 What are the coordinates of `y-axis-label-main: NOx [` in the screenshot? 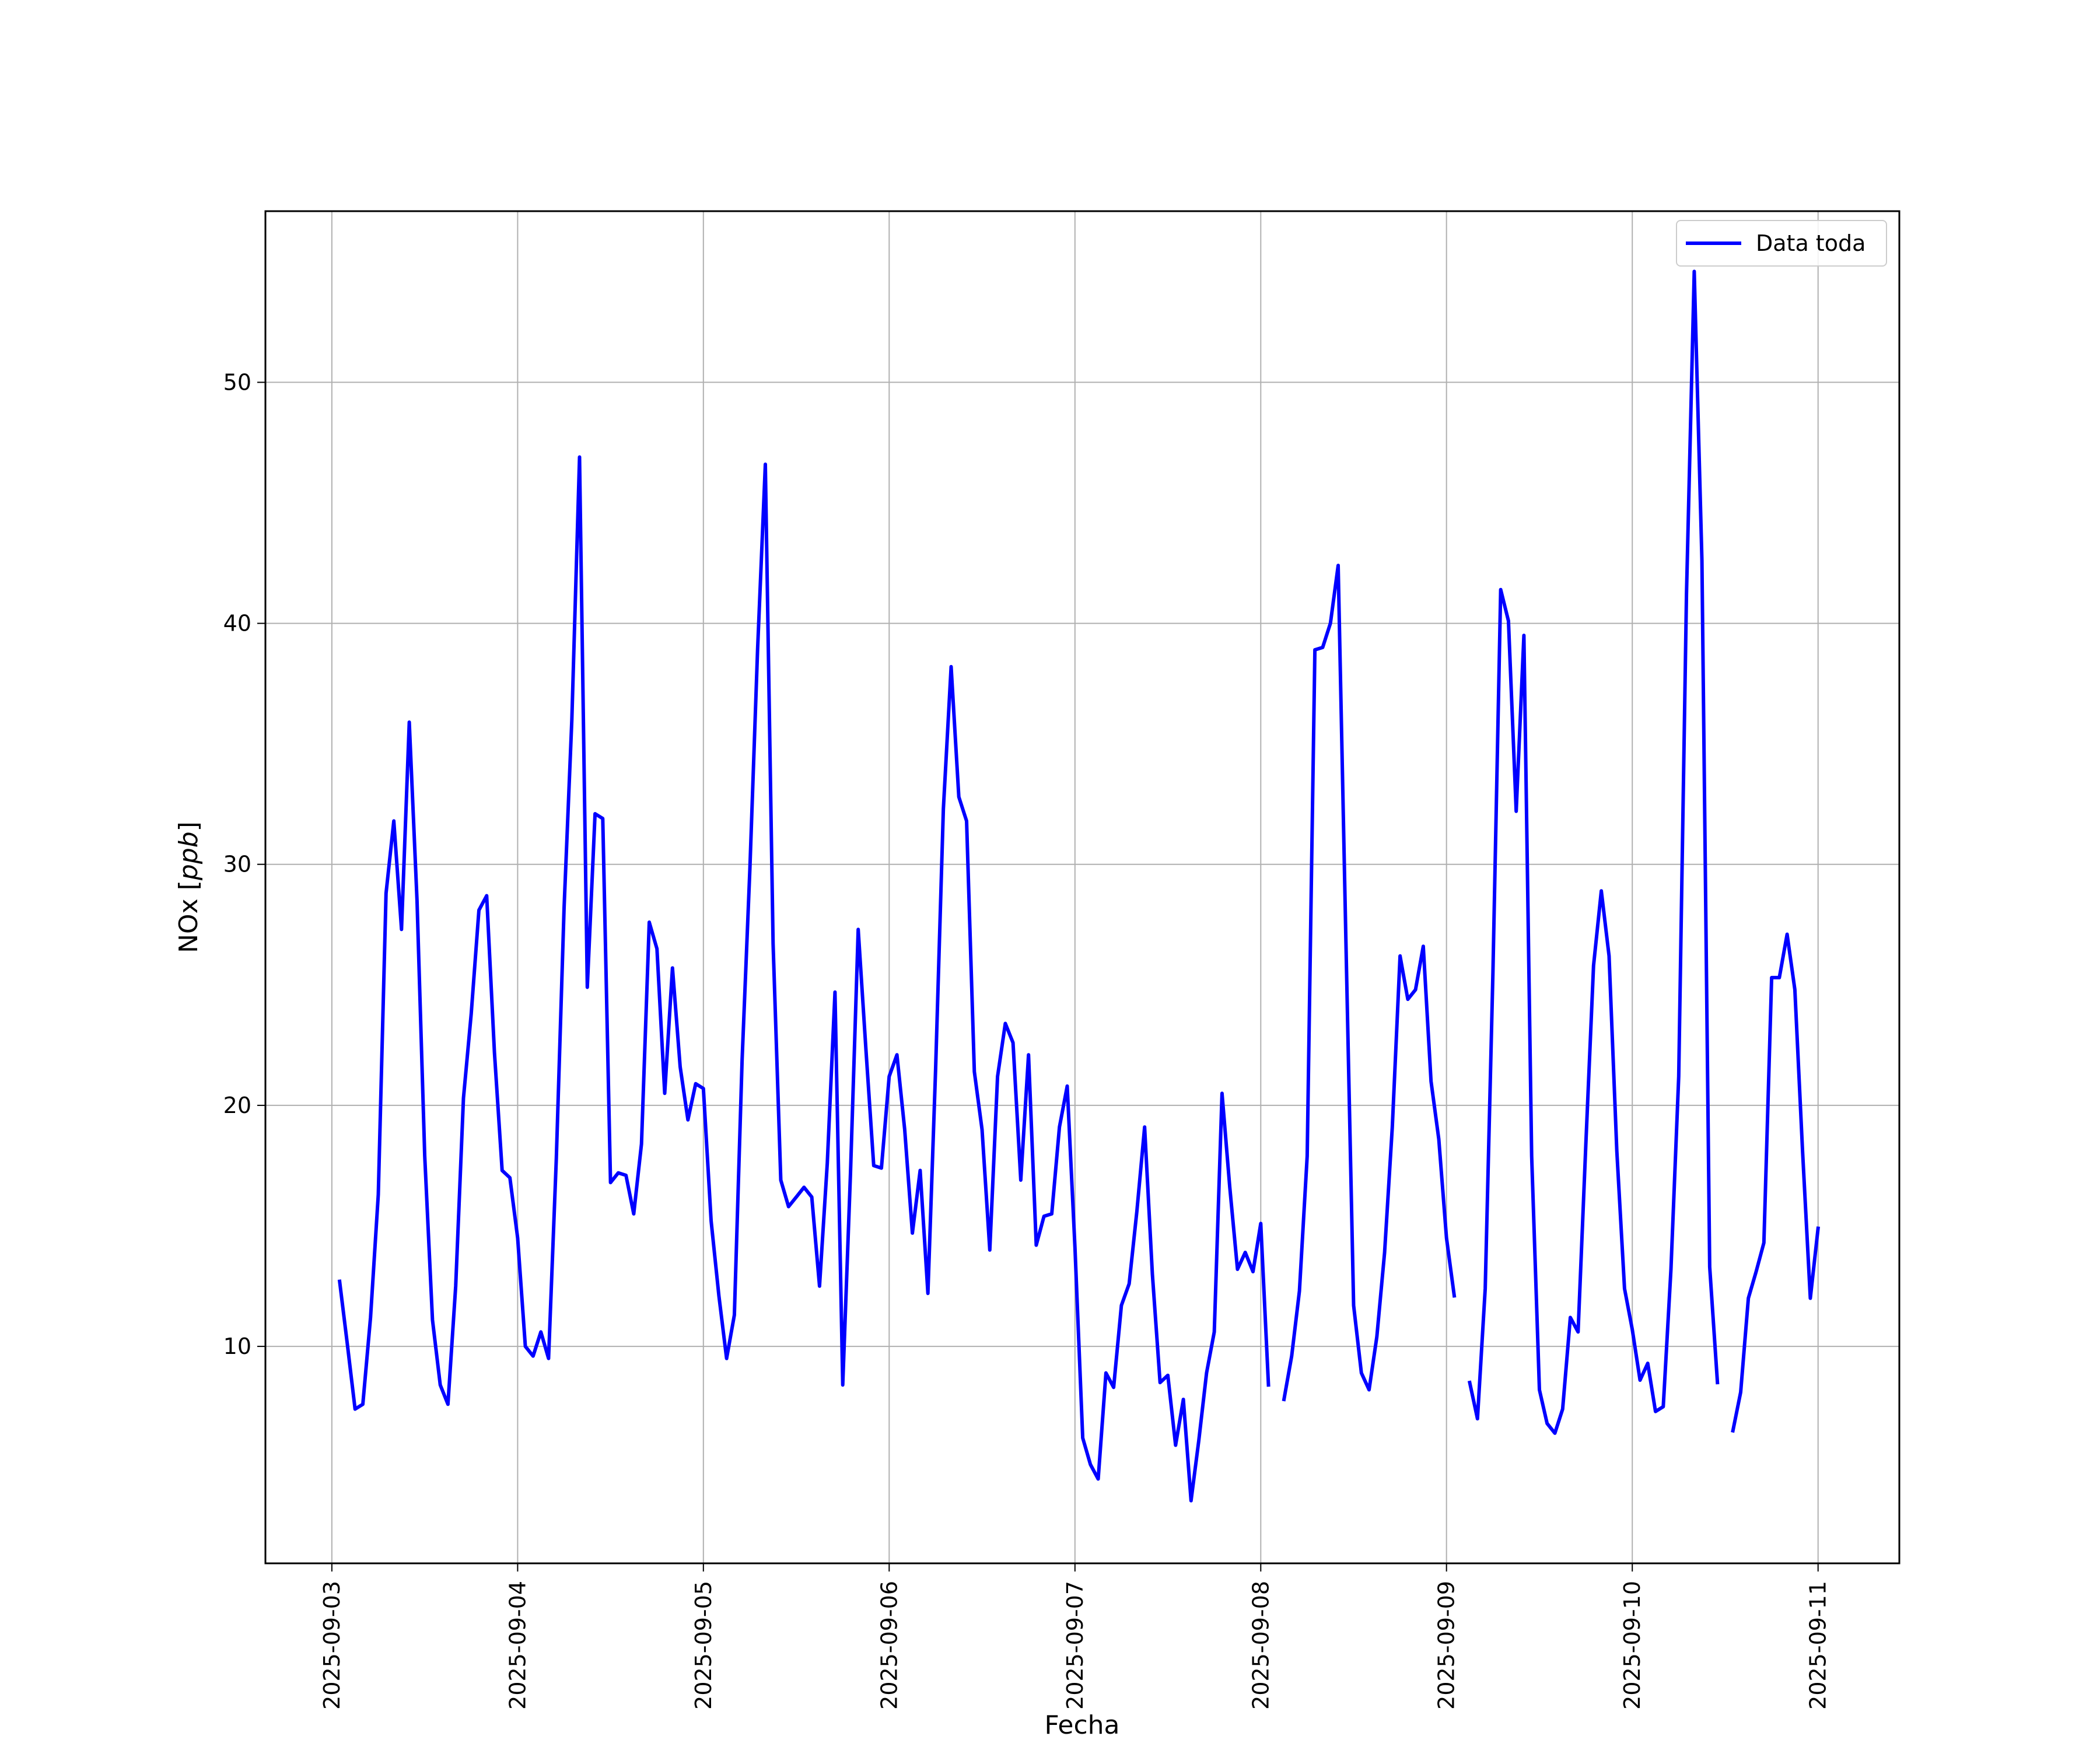 It's located at (189, 916).